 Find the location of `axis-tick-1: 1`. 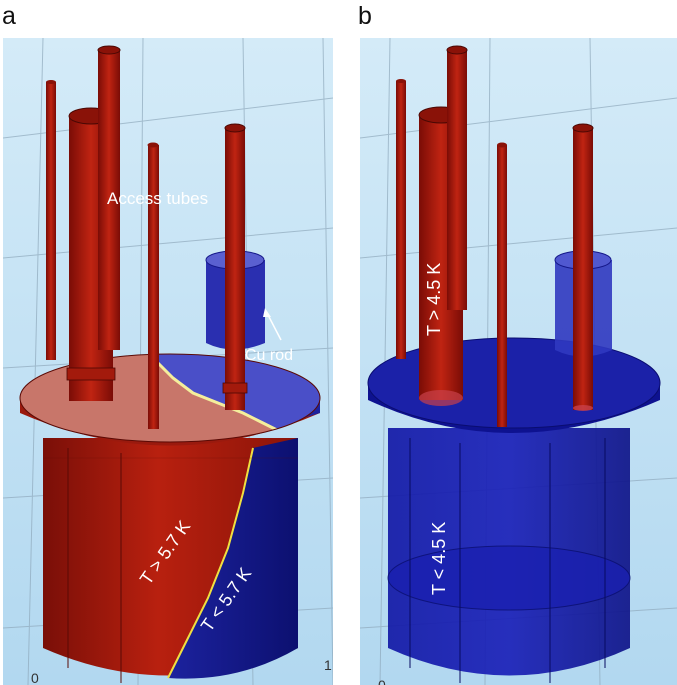

axis-tick-1: 1 is located at coordinates (328, 665).